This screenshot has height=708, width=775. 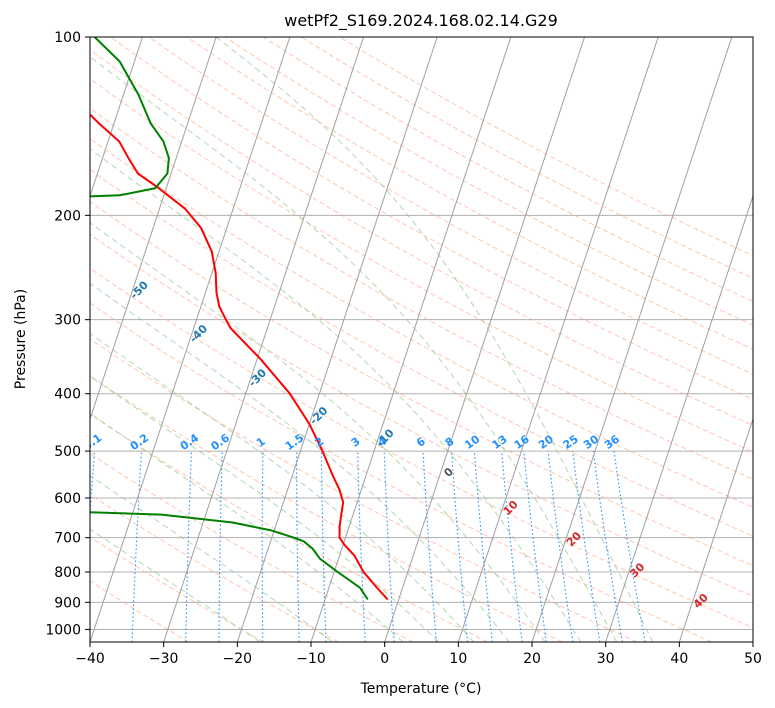 I want to click on y-tick-label: 200, so click(x=67, y=216).